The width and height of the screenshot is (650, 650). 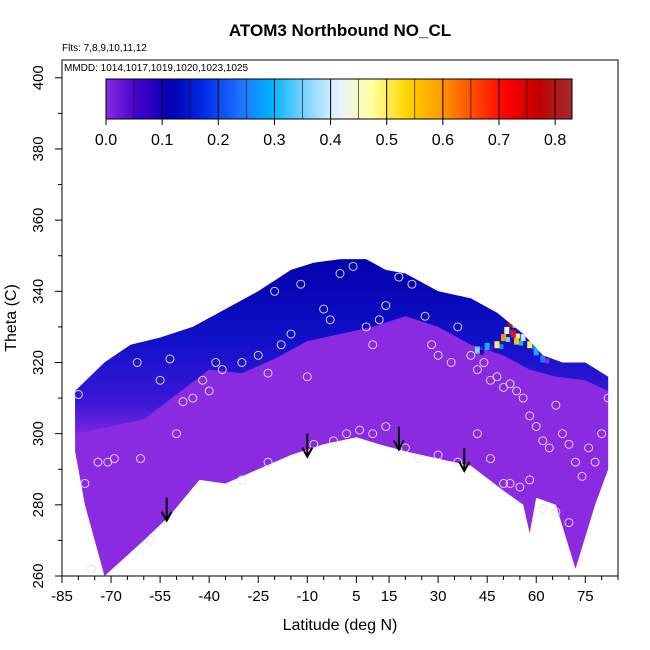 What do you see at coordinates (536, 596) in the screenshot?
I see `x-tick-label-10: 60` at bounding box center [536, 596].